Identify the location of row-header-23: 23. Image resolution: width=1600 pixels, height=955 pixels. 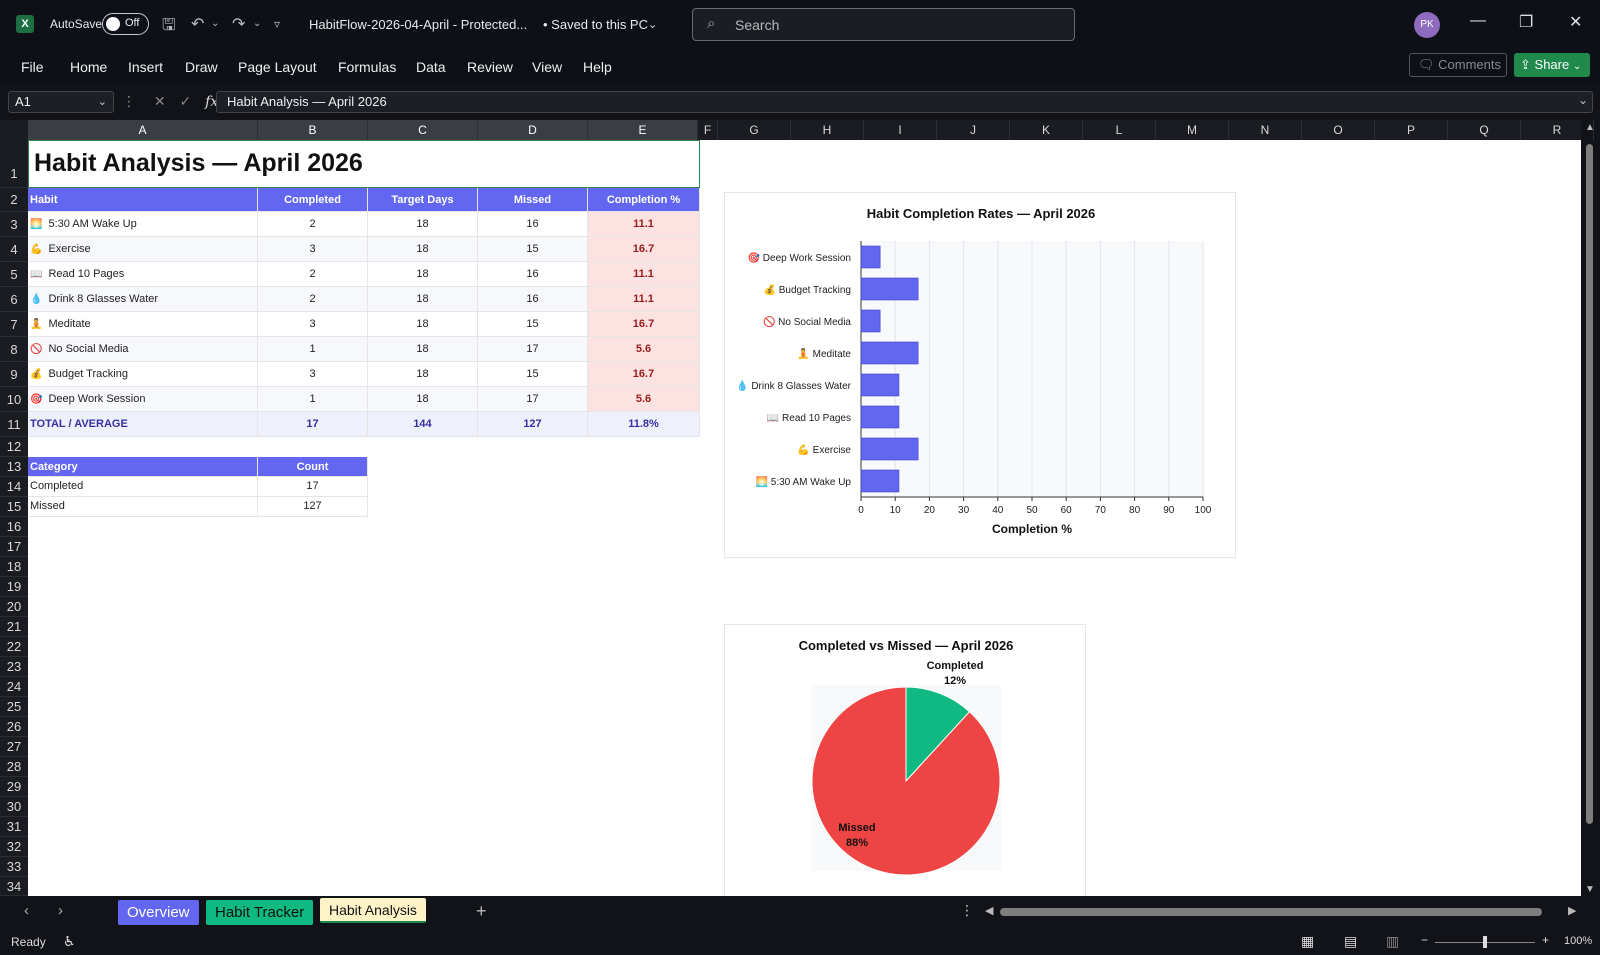
(14, 667).